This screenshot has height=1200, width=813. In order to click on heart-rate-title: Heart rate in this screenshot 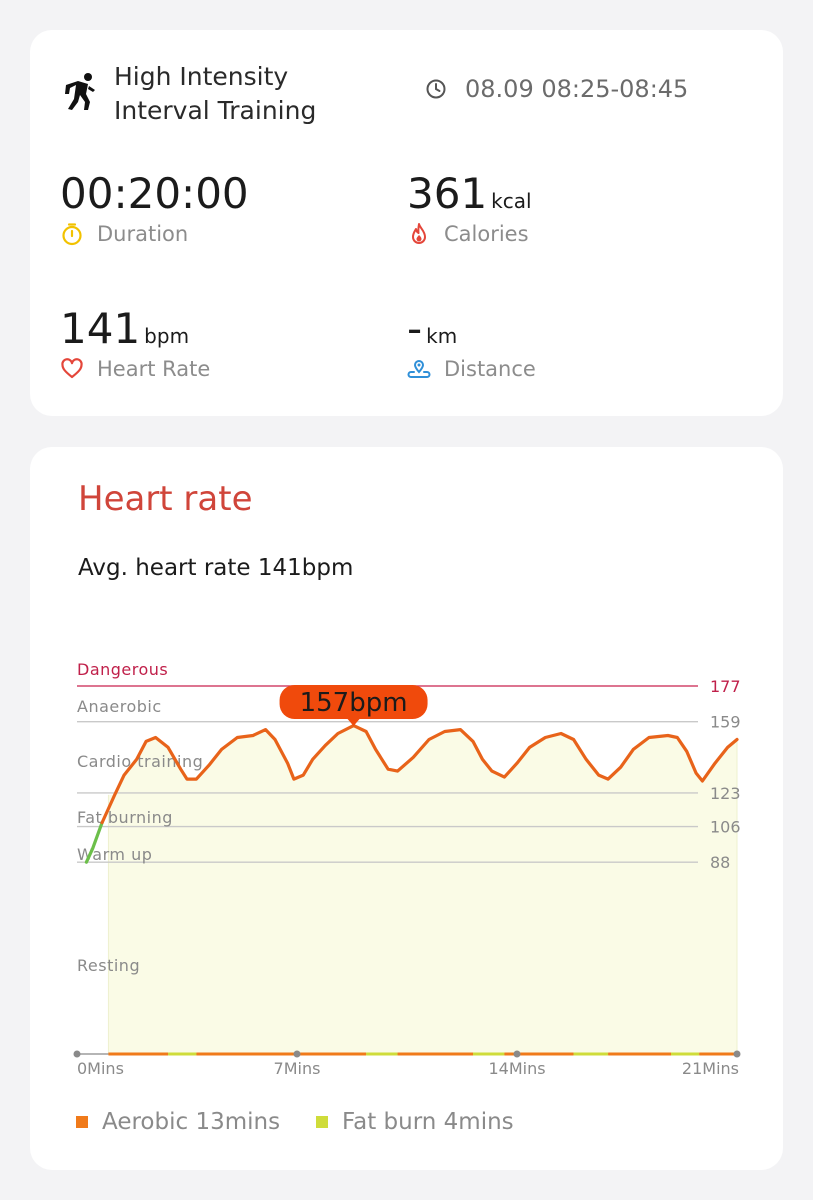, I will do `click(165, 499)`.